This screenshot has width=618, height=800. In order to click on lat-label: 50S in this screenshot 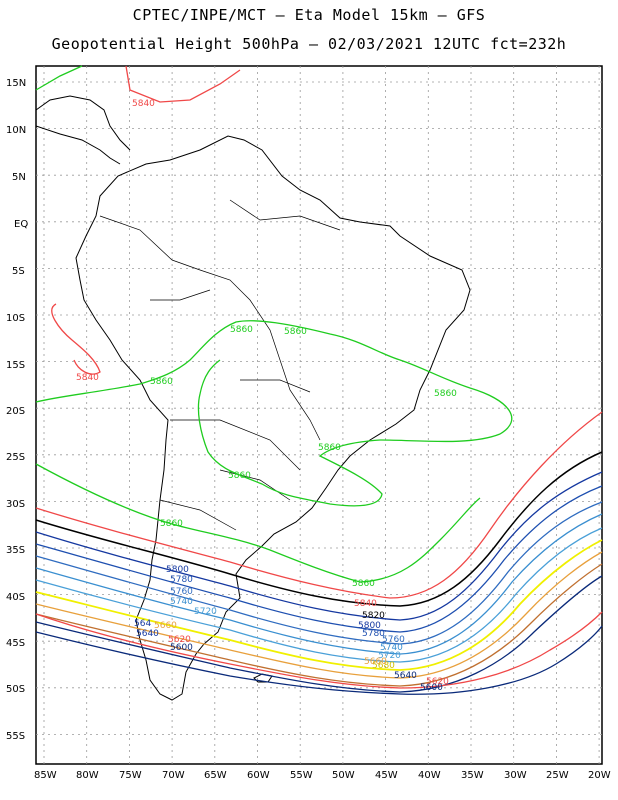, I will do `click(15, 689)`.